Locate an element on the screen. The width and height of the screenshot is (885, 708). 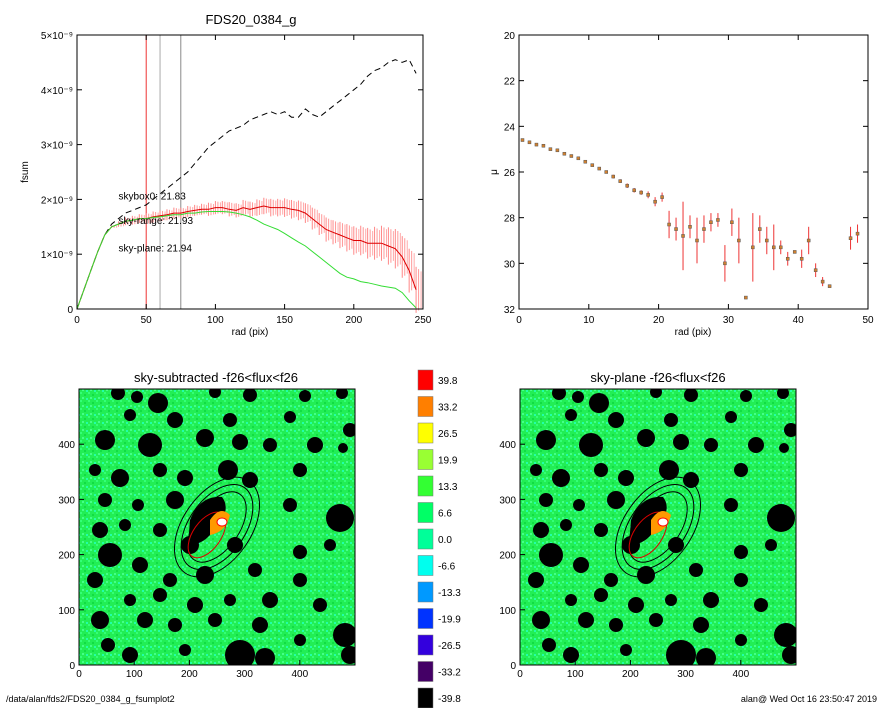
colorbar-label: -26.5 is located at coordinates (449, 646).